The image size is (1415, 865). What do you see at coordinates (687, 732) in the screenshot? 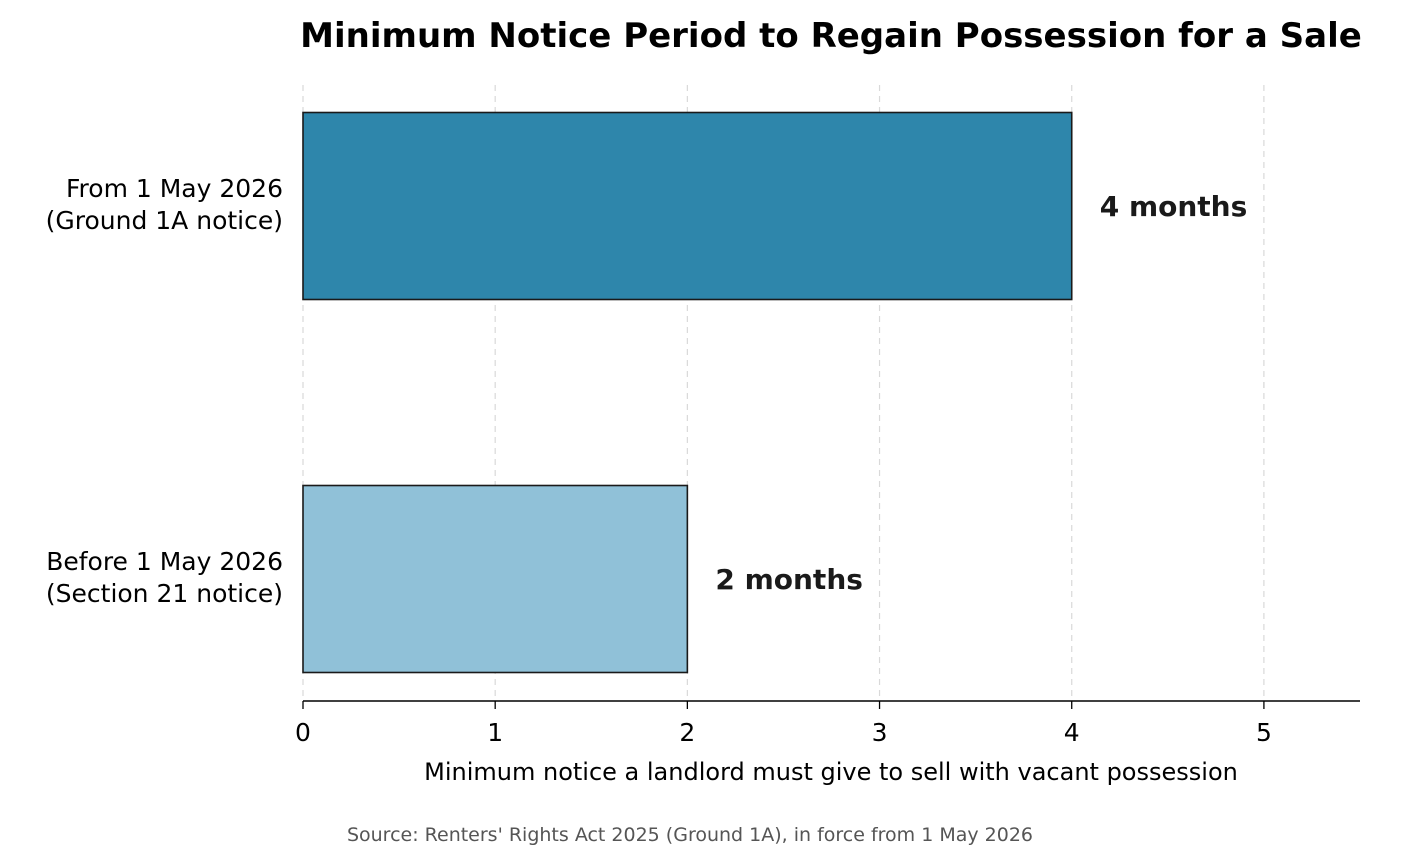
I see `x-tick-label: 2` at bounding box center [687, 732].